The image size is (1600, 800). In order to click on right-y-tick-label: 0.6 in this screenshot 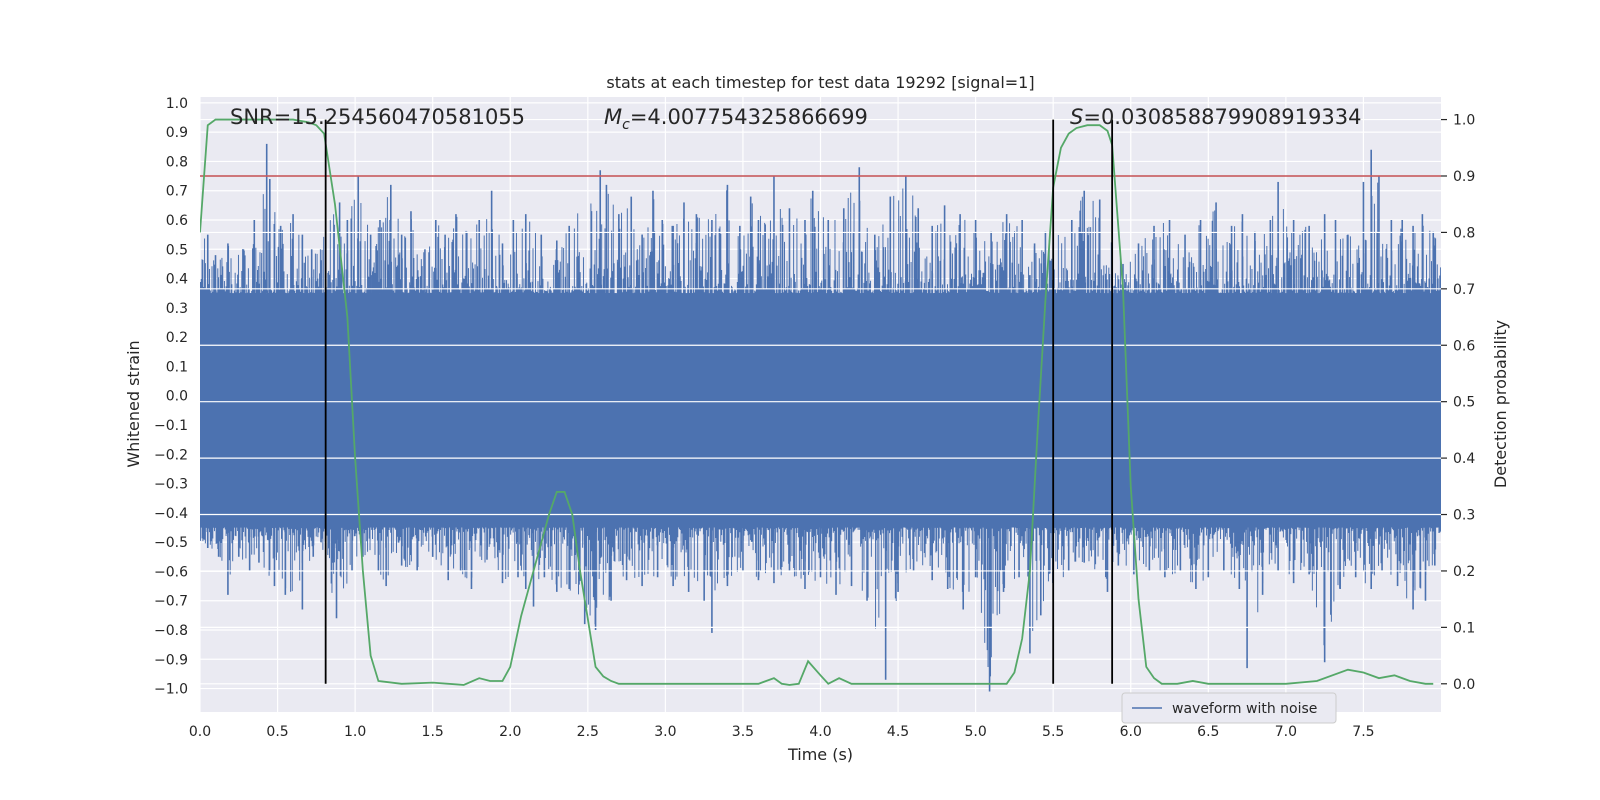, I will do `click(1464, 346)`.